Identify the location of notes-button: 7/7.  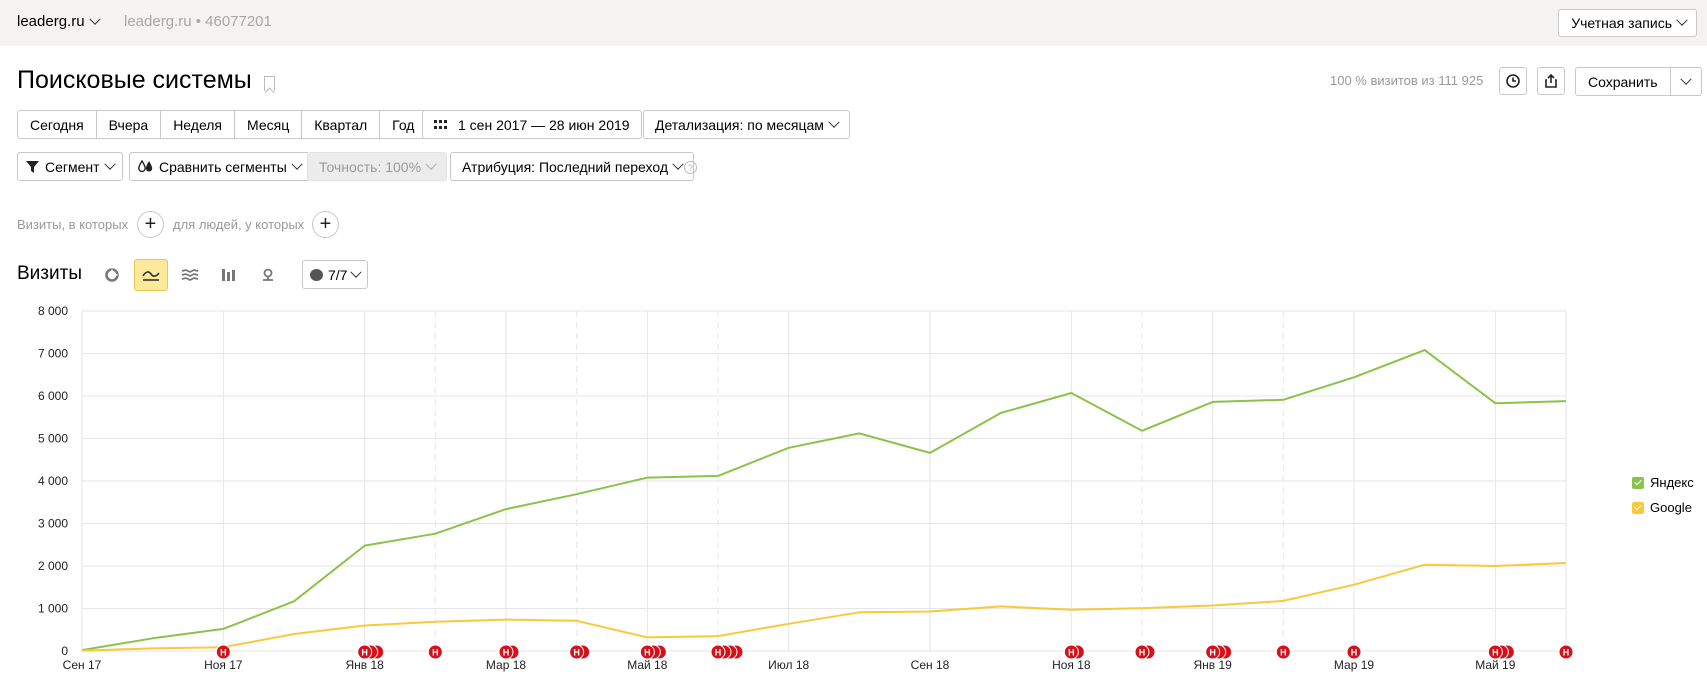
(335, 274).